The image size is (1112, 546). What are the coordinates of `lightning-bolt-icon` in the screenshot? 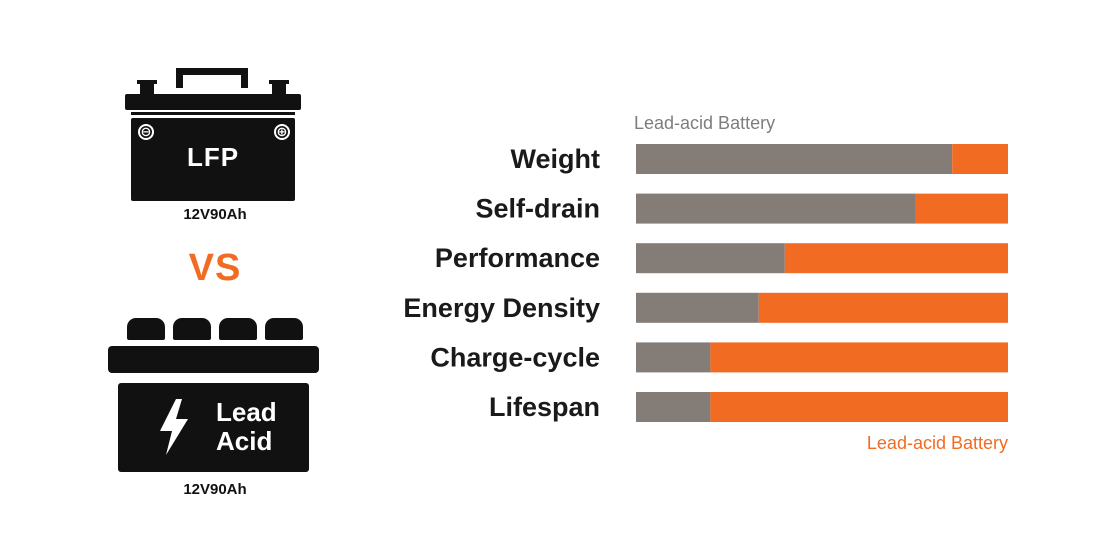 It's located at (174, 427).